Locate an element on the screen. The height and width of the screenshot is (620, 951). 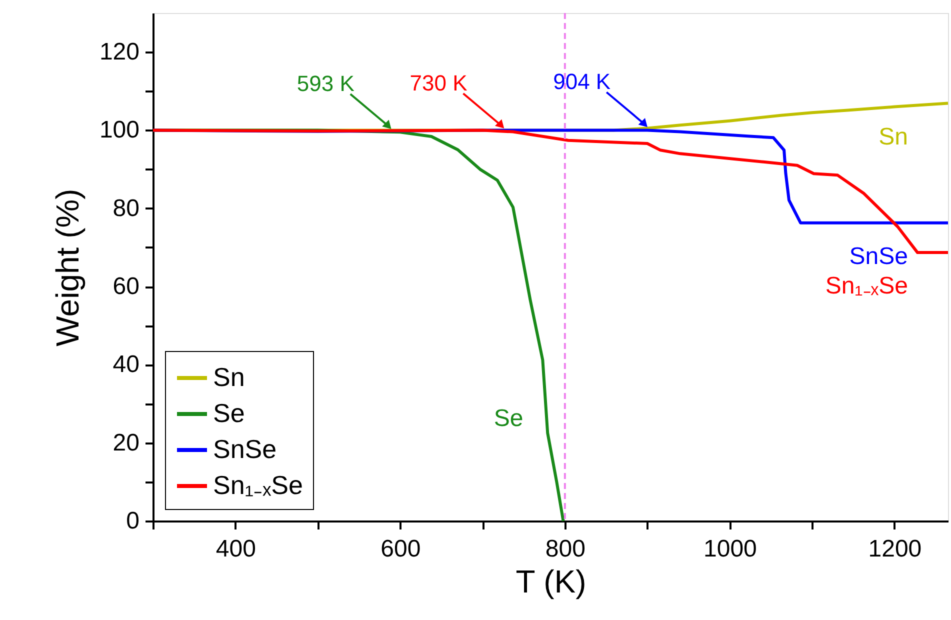
legend-label: Sn₁₋ₓSe is located at coordinates (258, 485).